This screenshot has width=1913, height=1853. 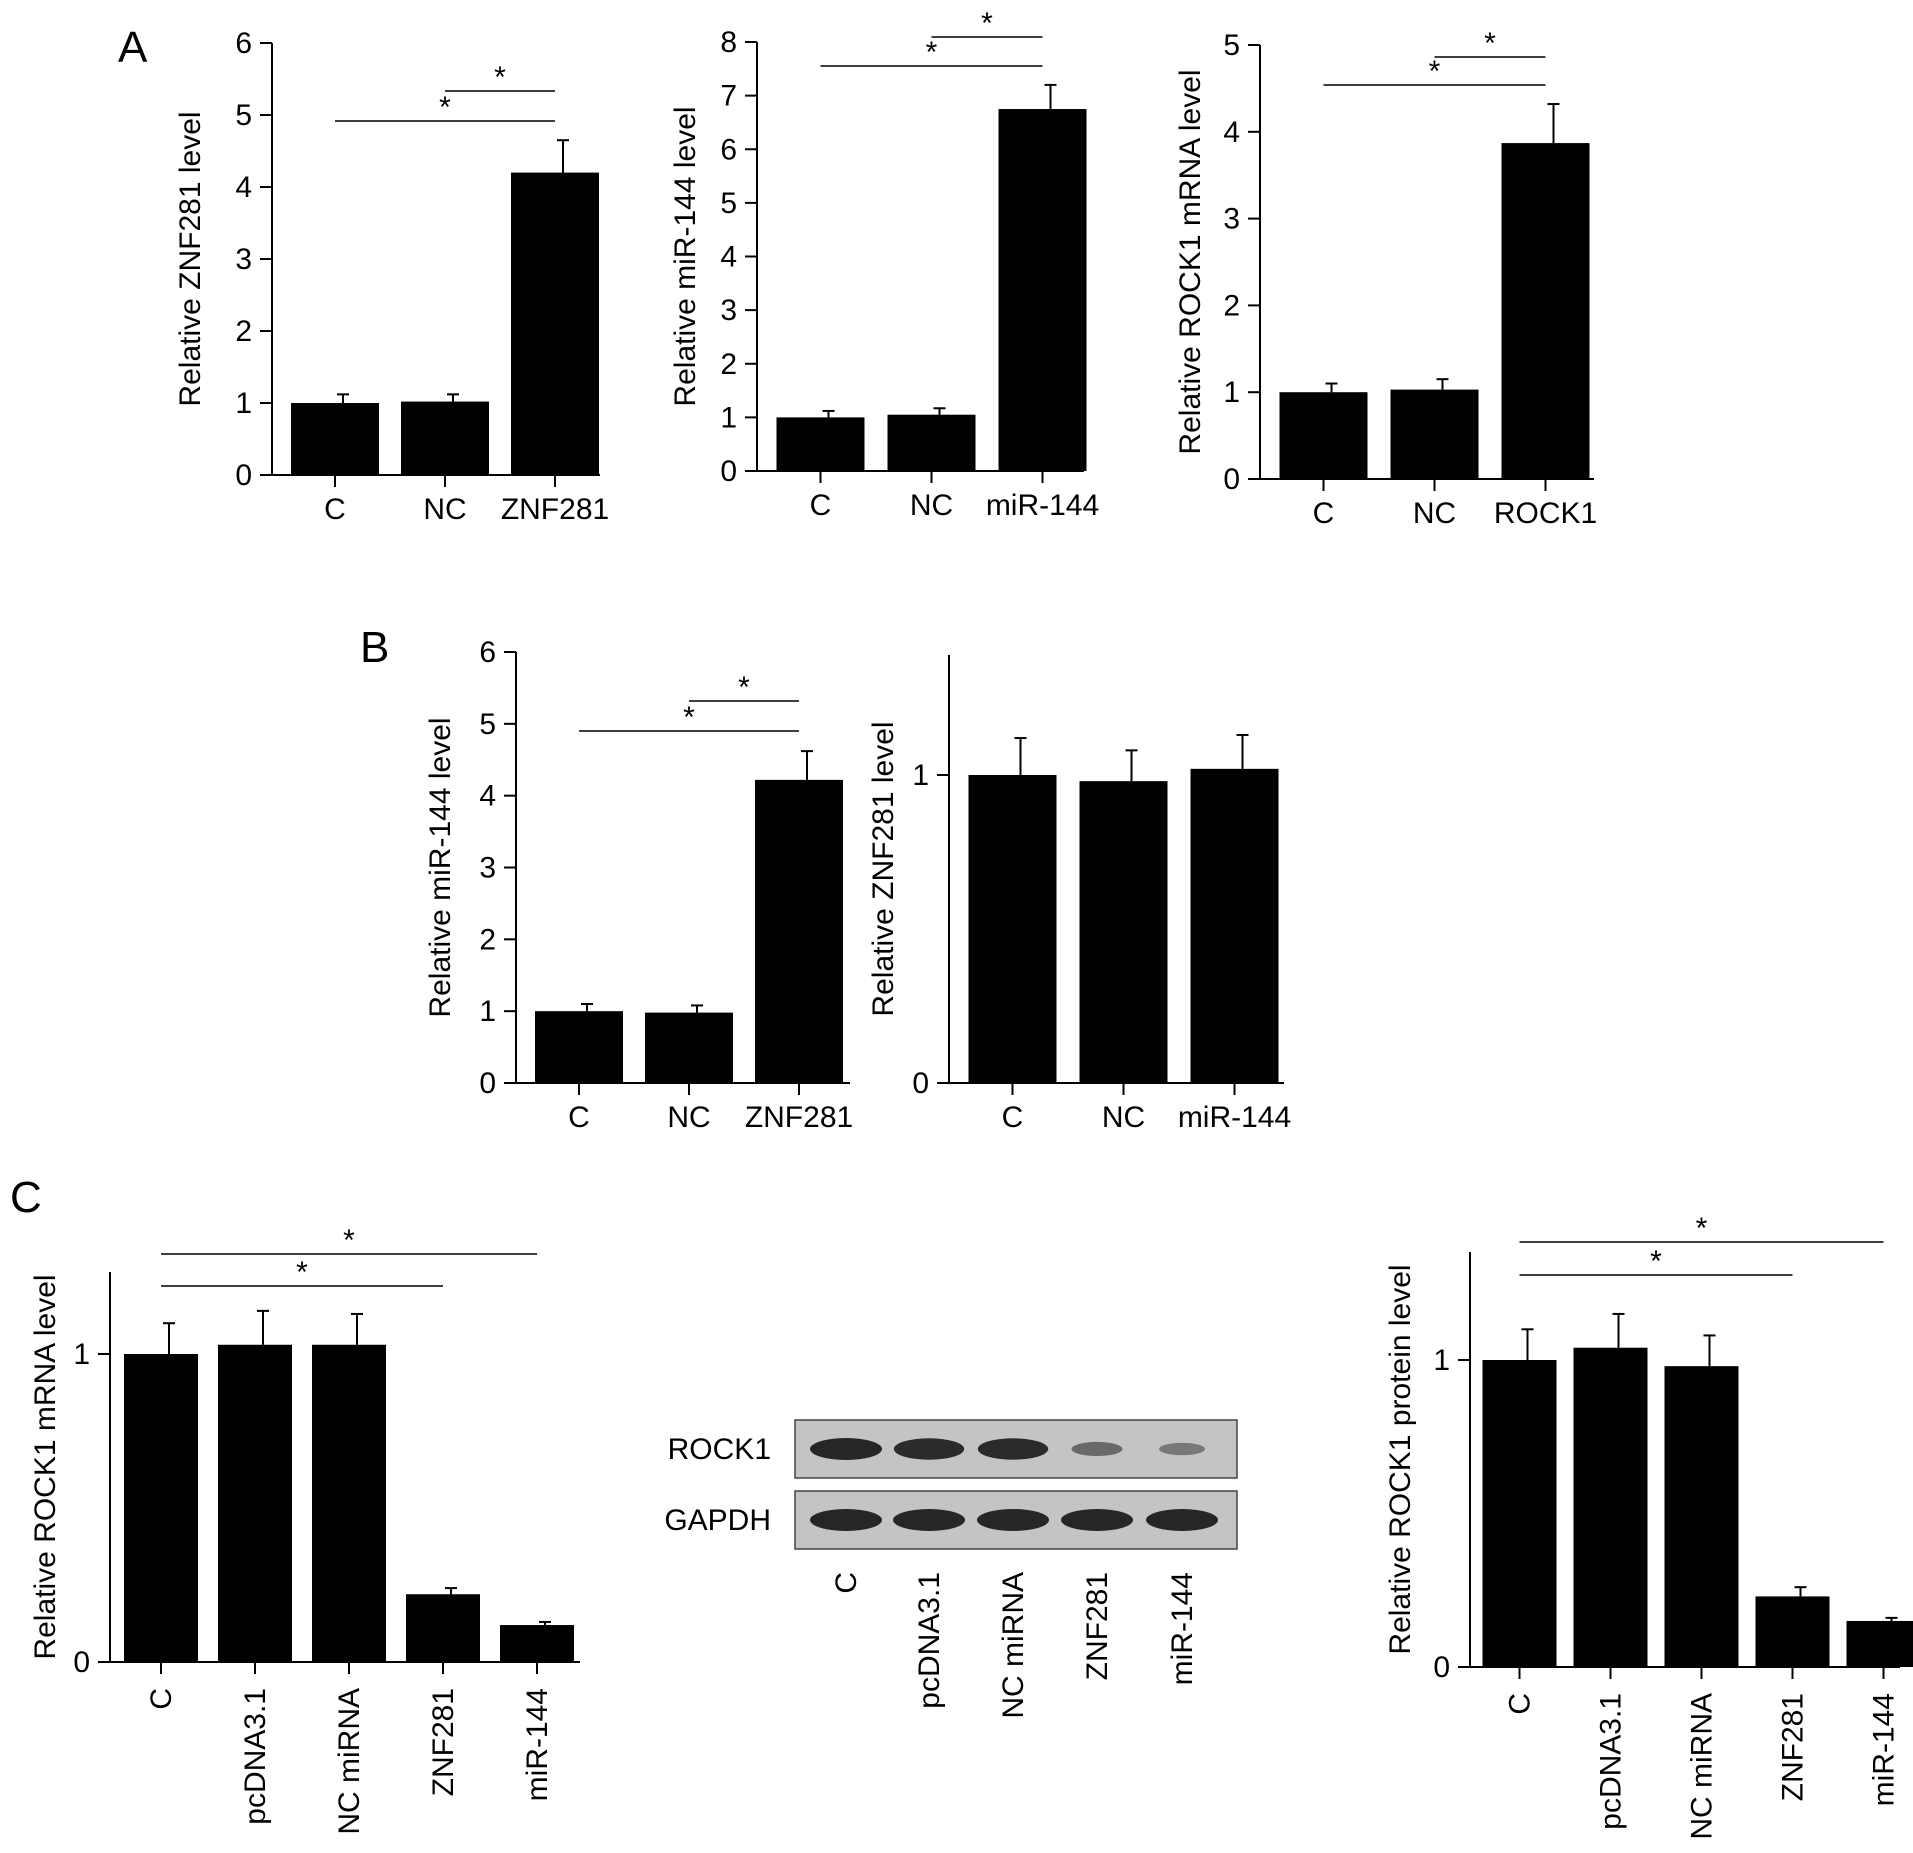 What do you see at coordinates (1545, 513) in the screenshot?
I see `x-tick-label: ROCK1` at bounding box center [1545, 513].